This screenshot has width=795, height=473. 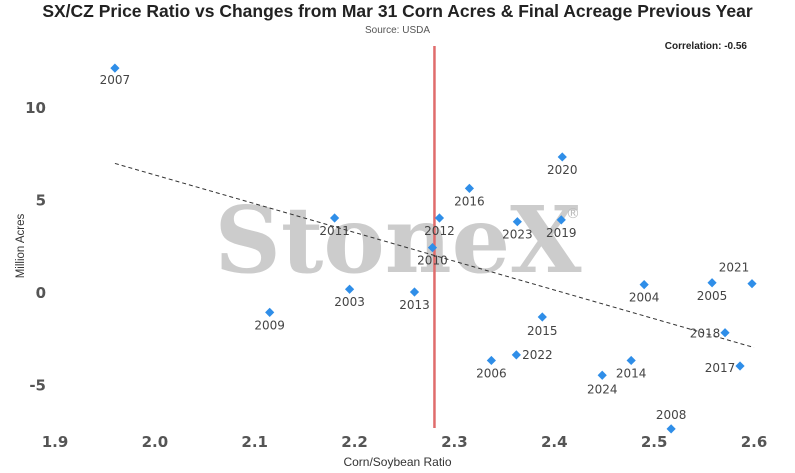 What do you see at coordinates (631, 373) in the screenshot?
I see `point-label: 2014` at bounding box center [631, 373].